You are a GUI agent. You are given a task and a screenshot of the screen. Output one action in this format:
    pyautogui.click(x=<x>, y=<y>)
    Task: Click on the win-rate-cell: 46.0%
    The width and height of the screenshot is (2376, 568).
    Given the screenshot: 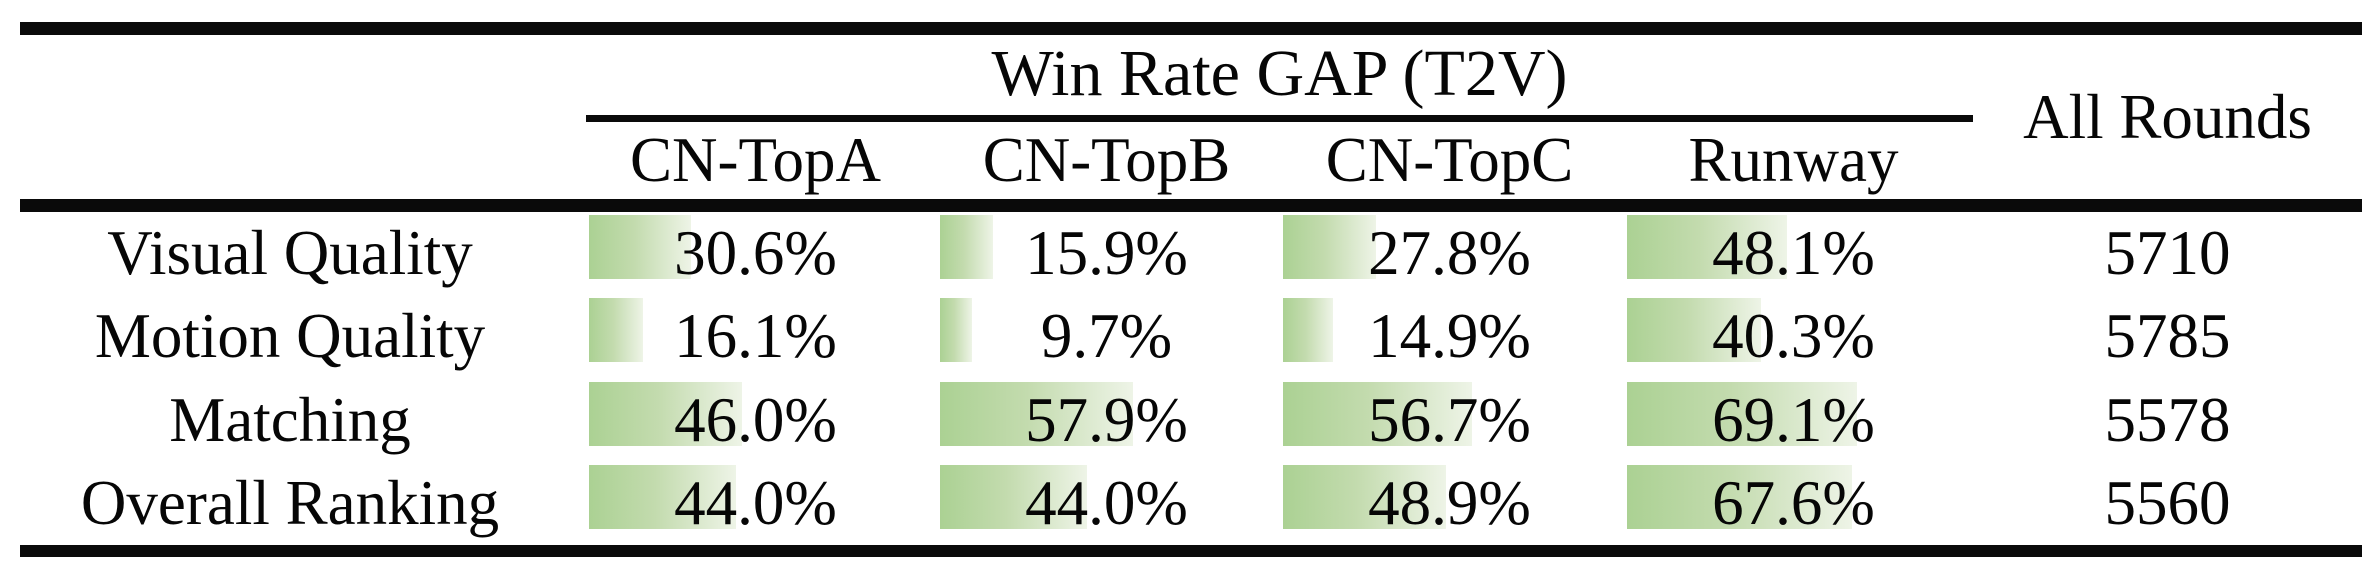 What is the action you would take?
    pyautogui.click(x=755, y=420)
    